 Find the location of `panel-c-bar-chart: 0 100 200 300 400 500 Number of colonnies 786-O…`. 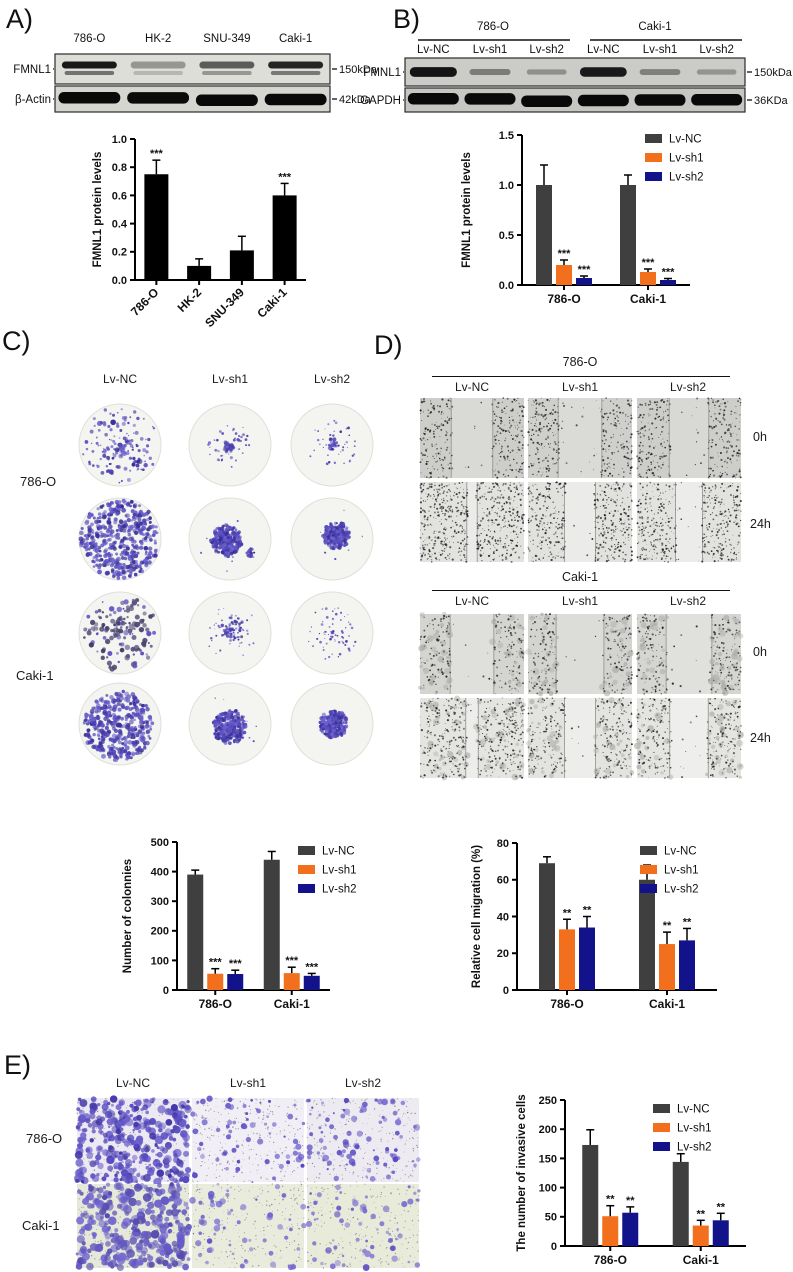

panel-c-bar-chart: 0 100 200 300 400 500 Number of colonnies 786-O… is located at coordinates (239, 924).